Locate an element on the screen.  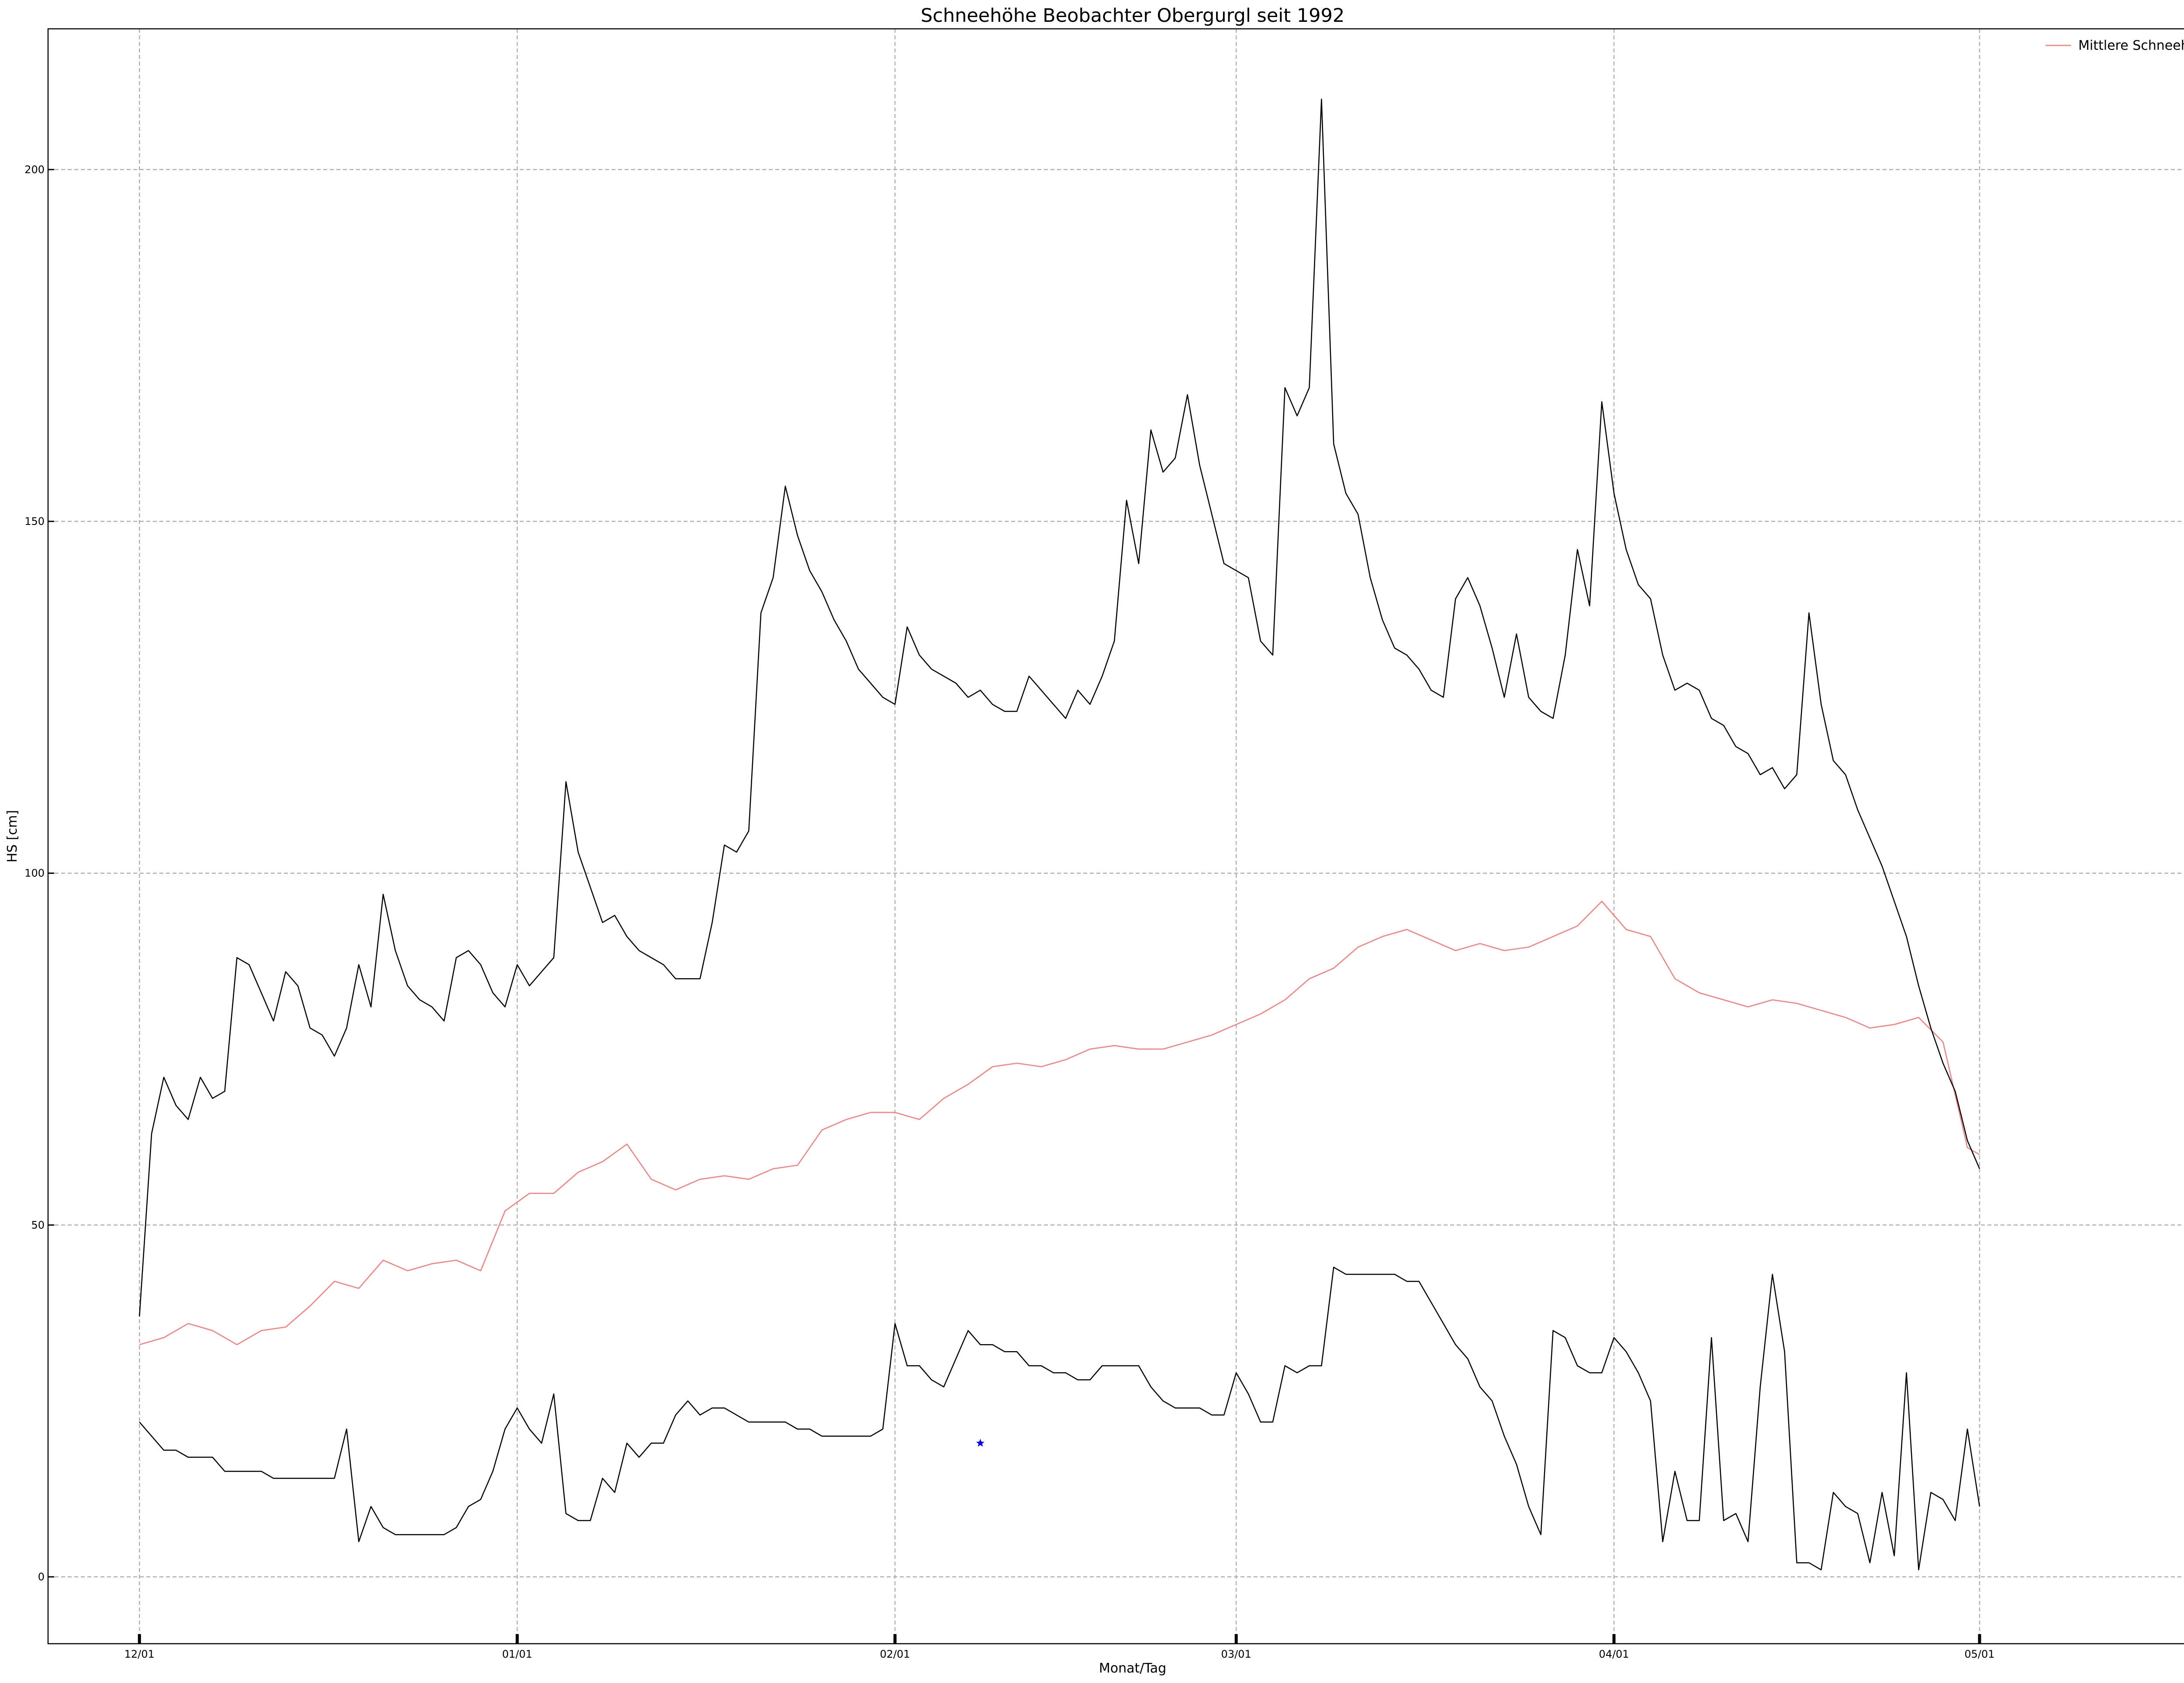
y-tick-label: 150 is located at coordinates (34, 522).